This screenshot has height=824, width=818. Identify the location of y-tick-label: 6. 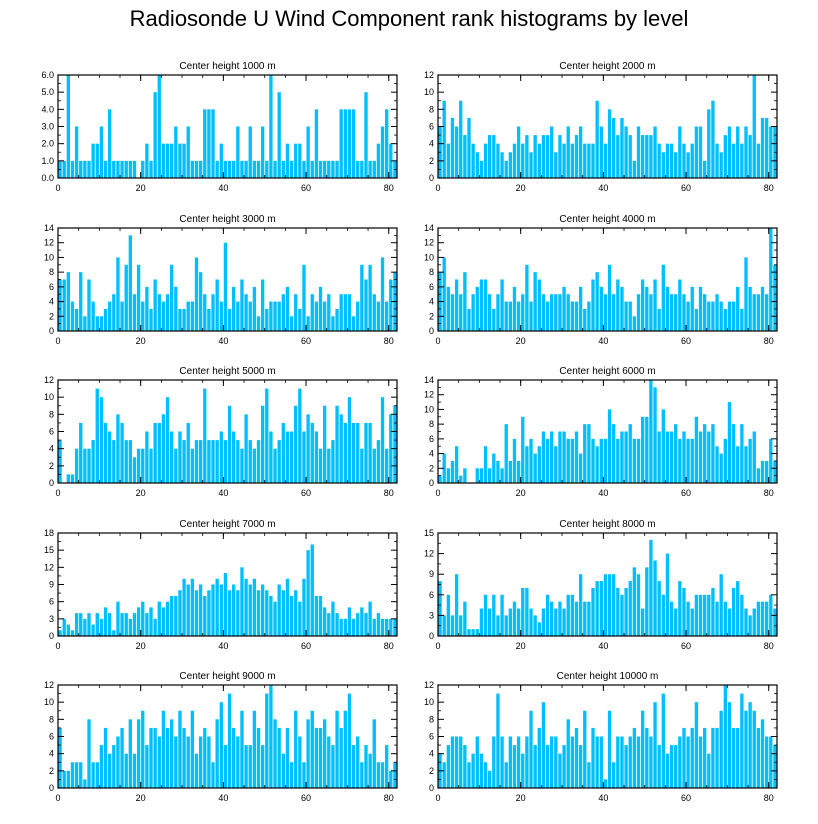
(51, 602).